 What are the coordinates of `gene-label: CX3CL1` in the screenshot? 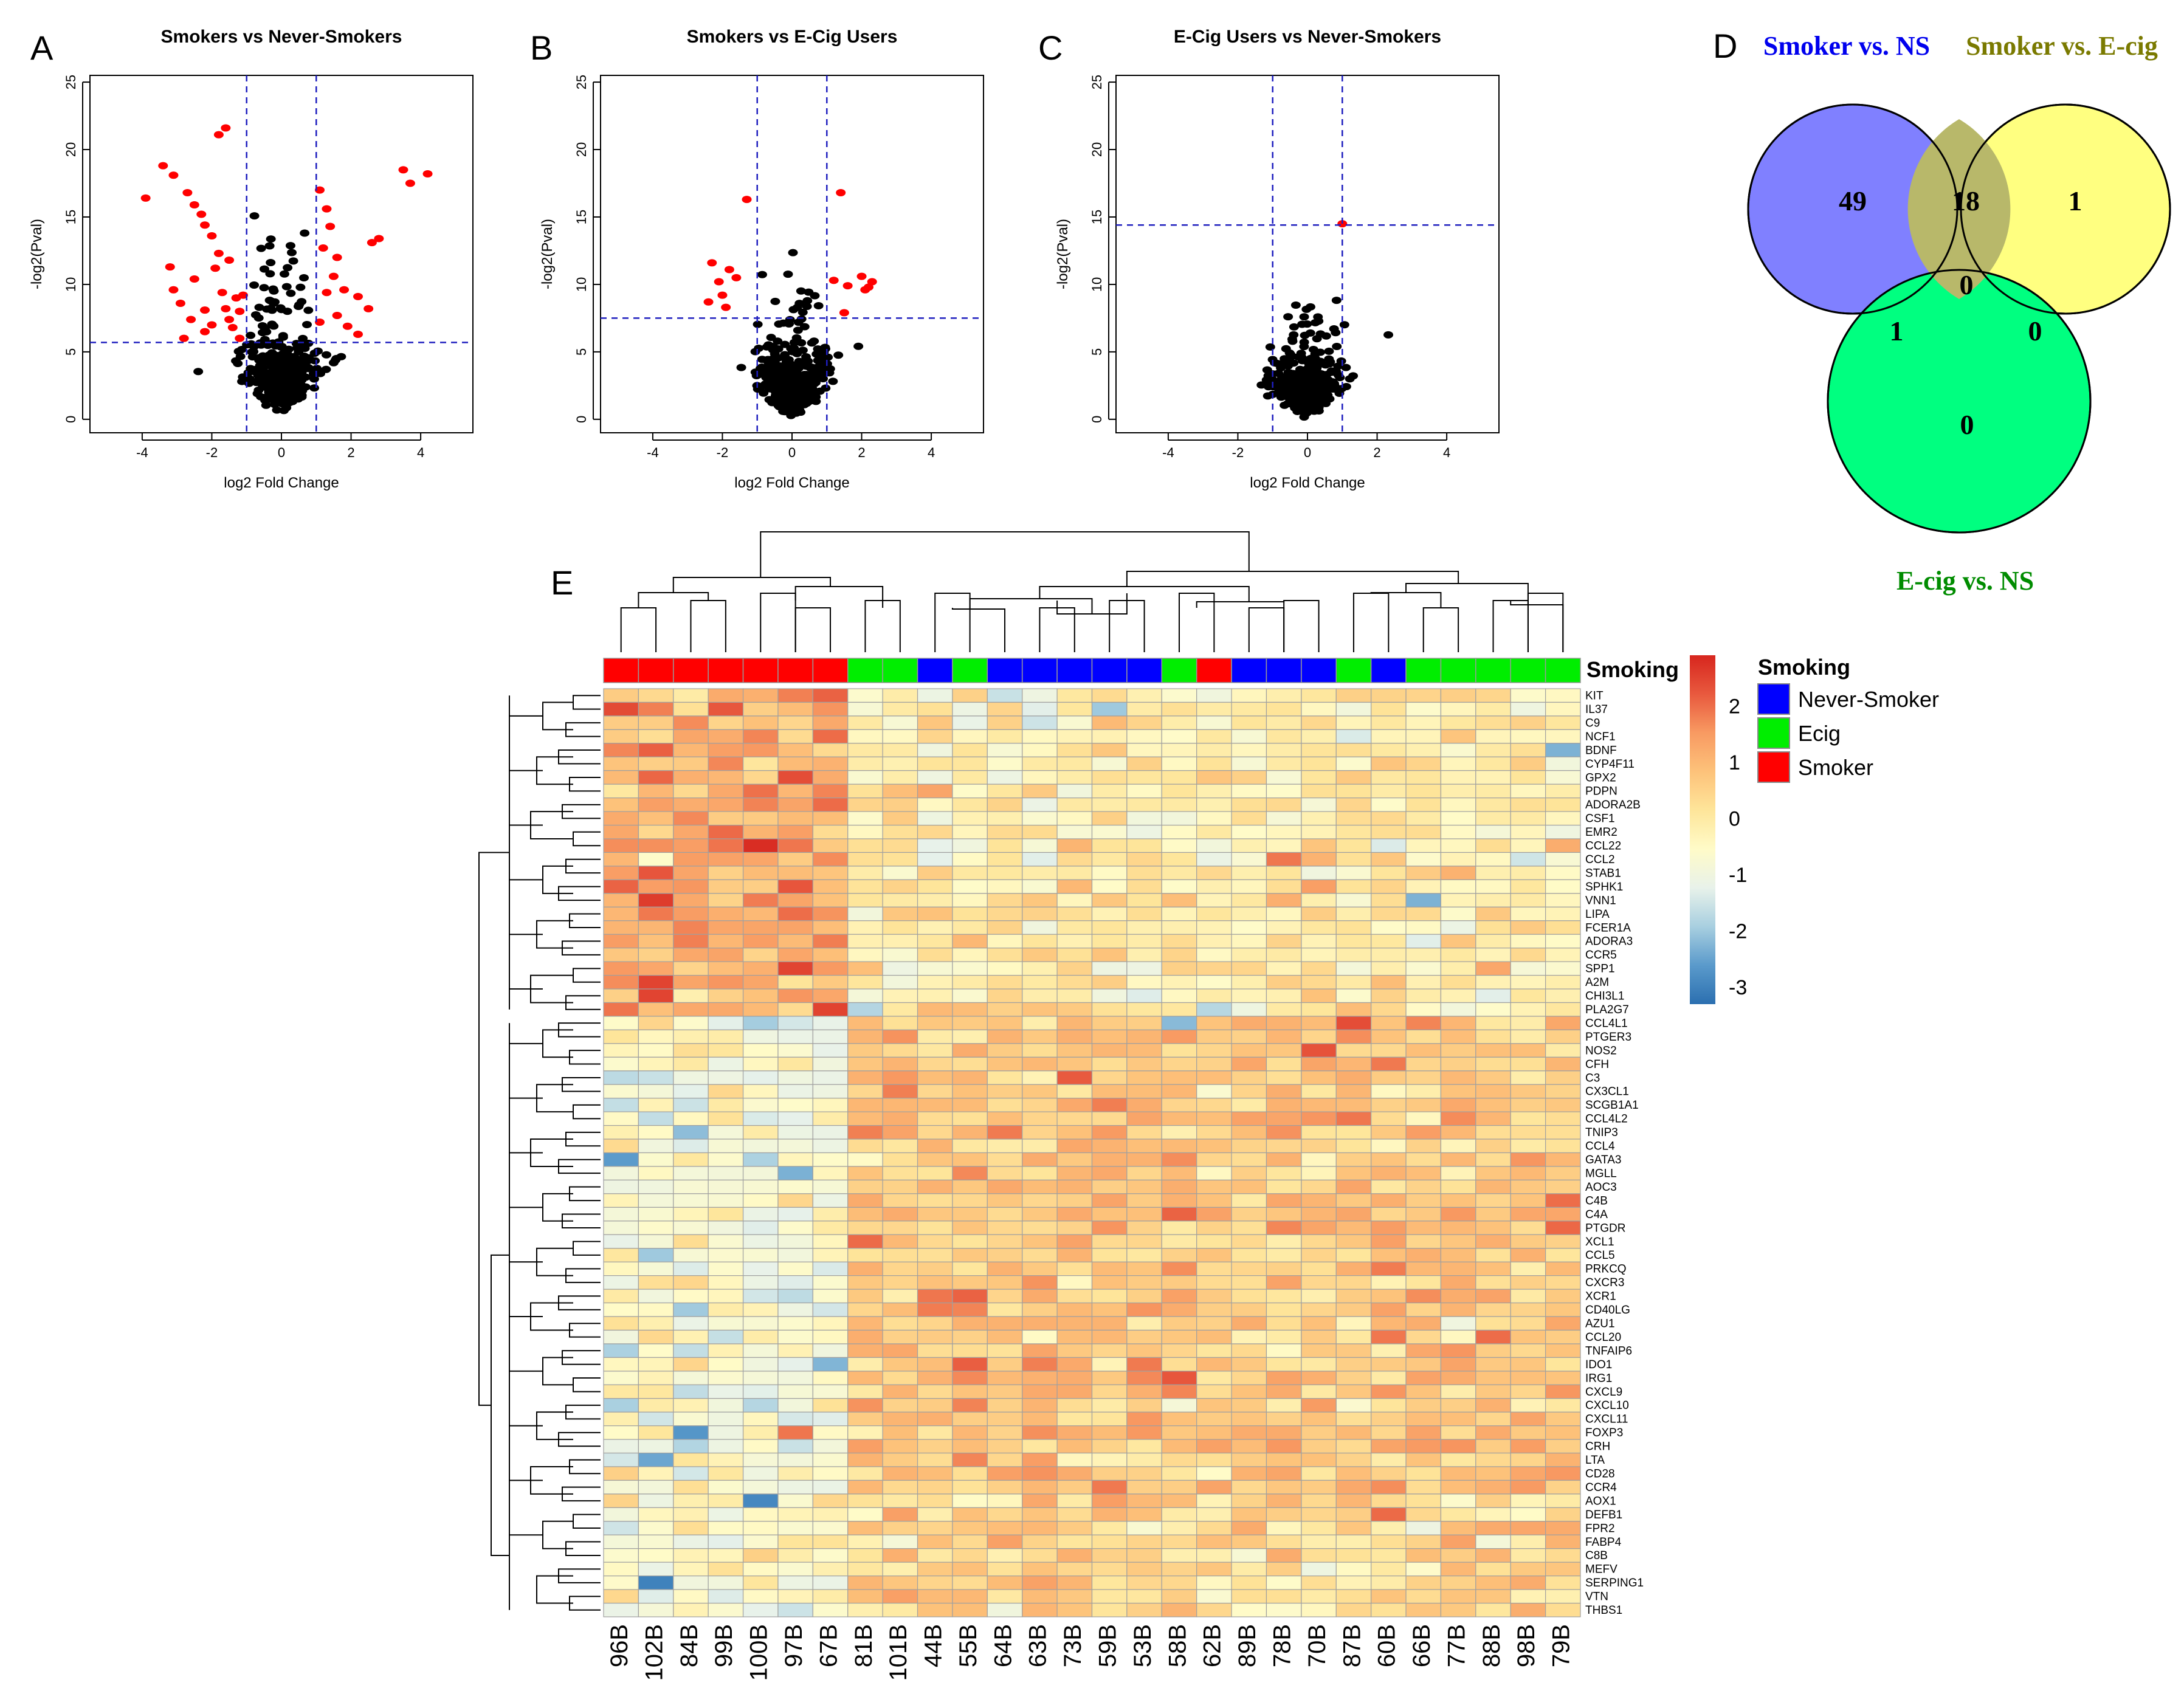 It's located at (1607, 1092).